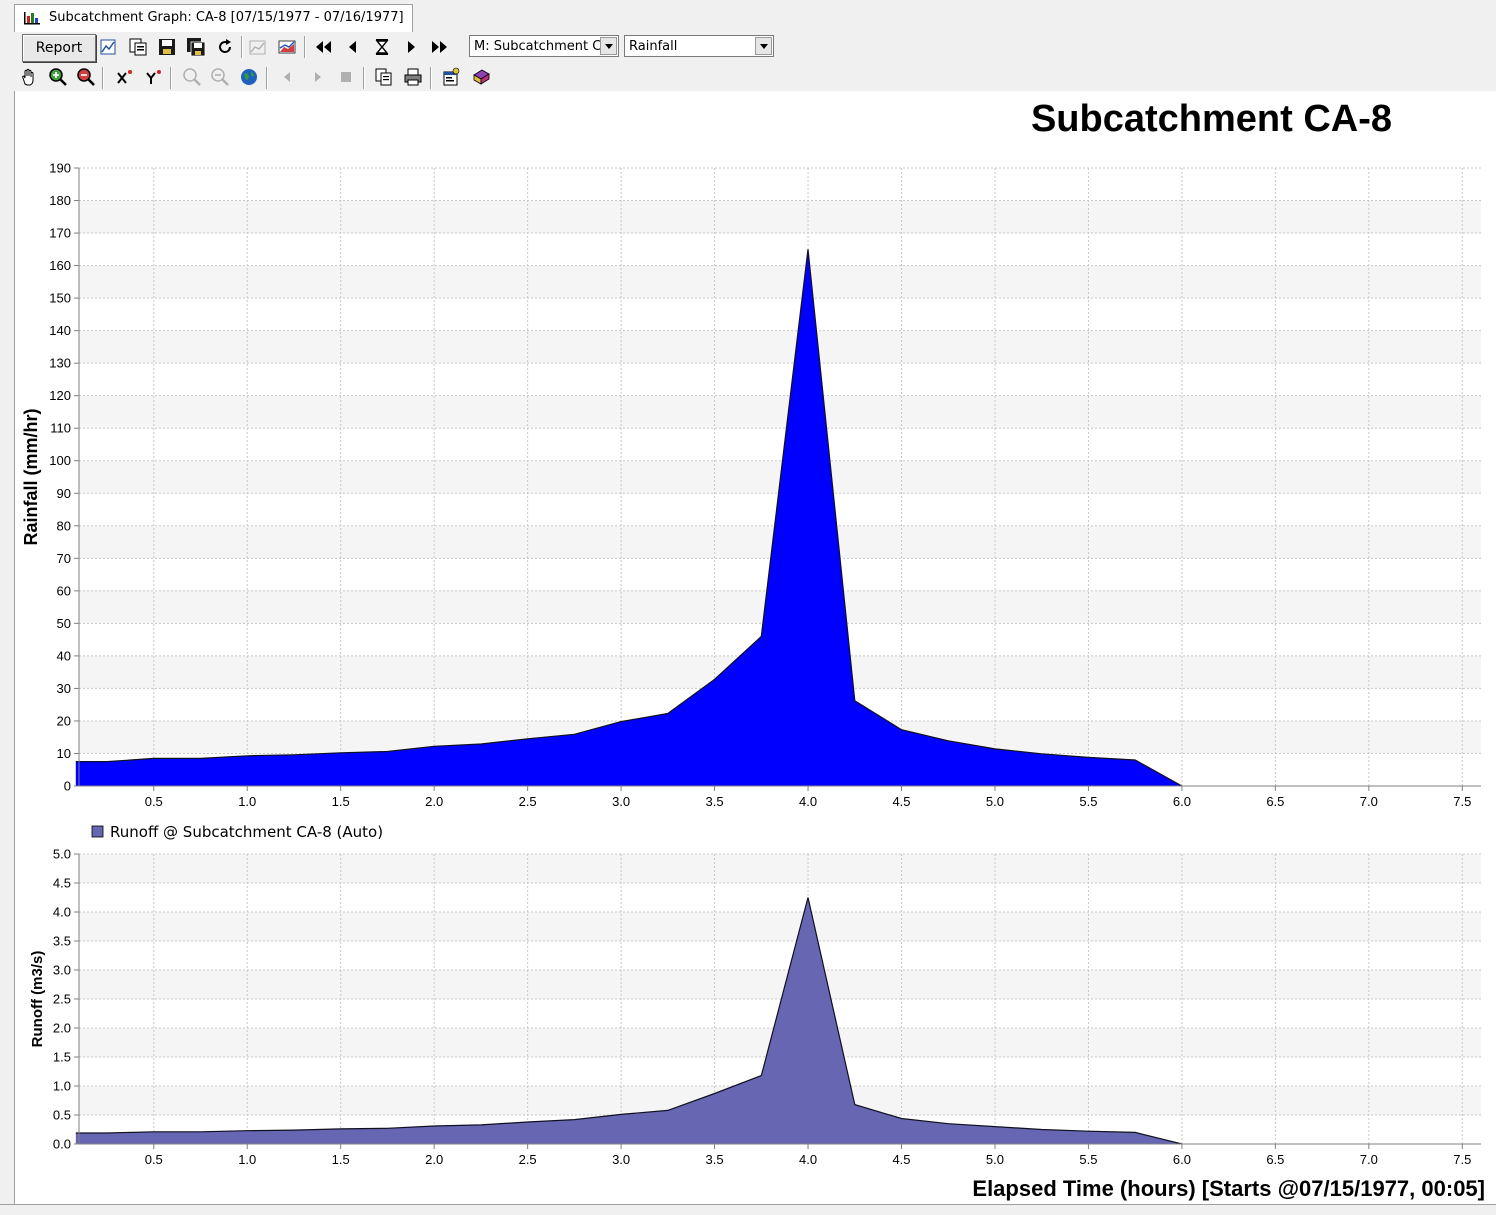  Describe the element at coordinates (64, 623) in the screenshot. I see `y-tick-label: 50` at that location.